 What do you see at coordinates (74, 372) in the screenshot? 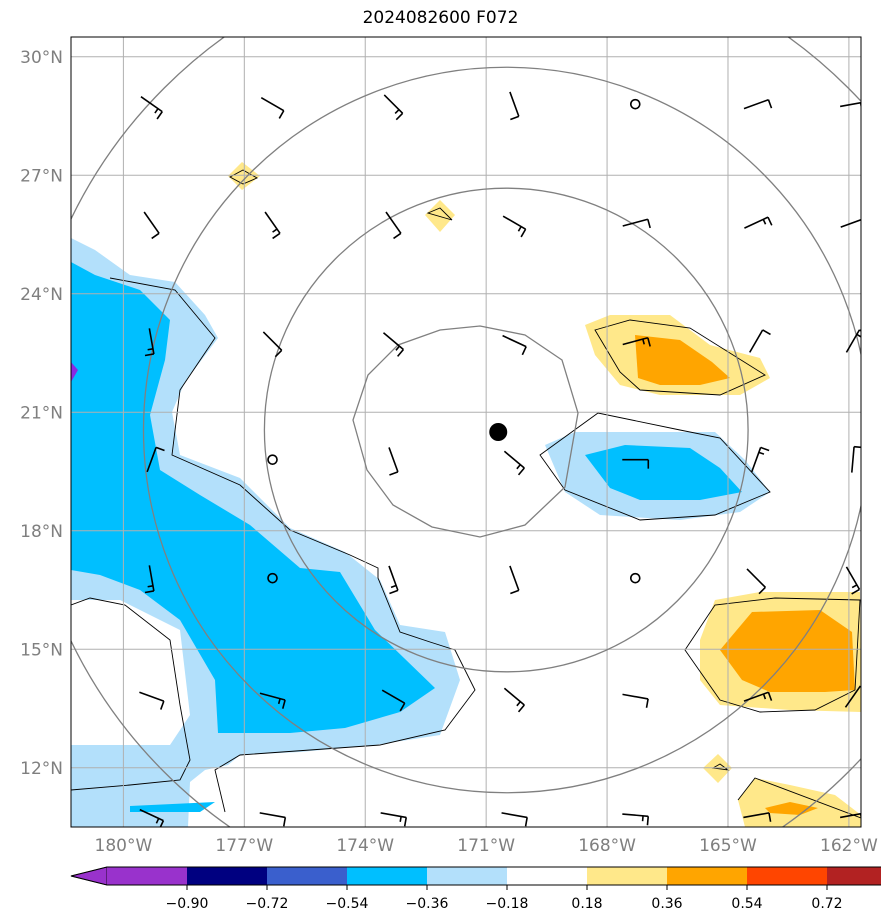
I see `extreme-negative-sliver` at bounding box center [74, 372].